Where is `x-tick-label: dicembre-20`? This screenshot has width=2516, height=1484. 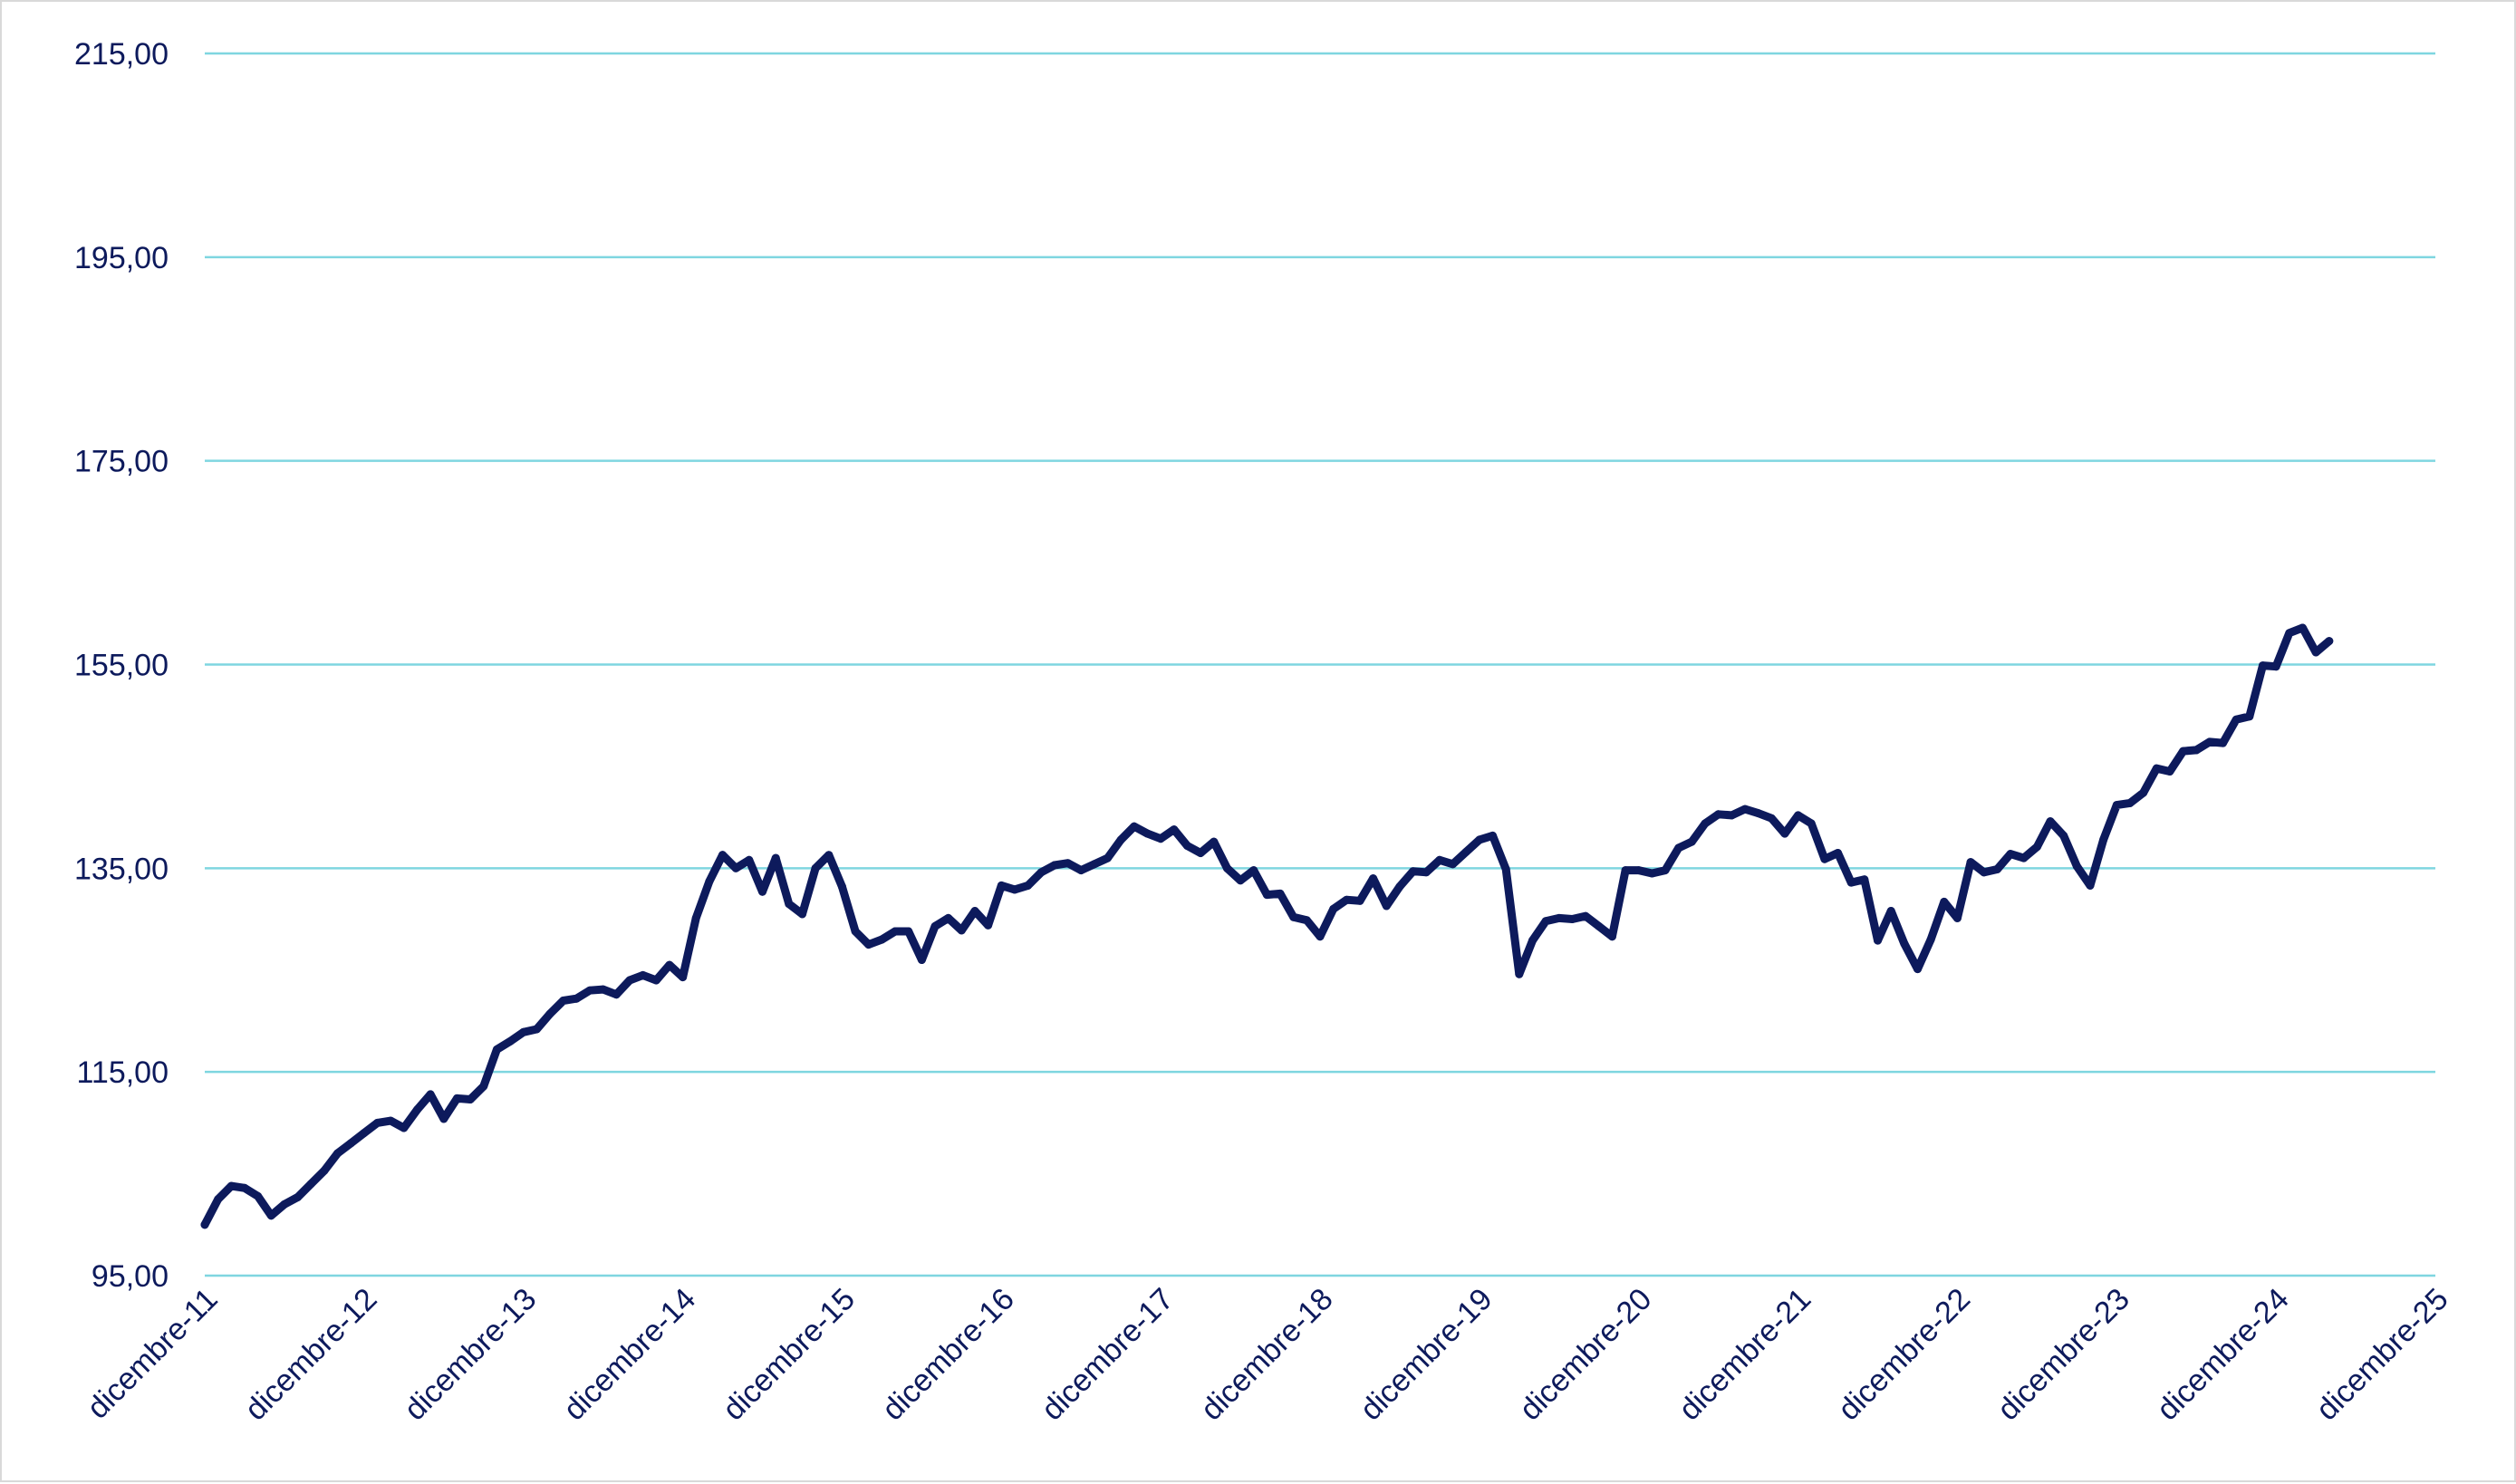 x-tick-label: dicembre-20 is located at coordinates (1586, 1355).